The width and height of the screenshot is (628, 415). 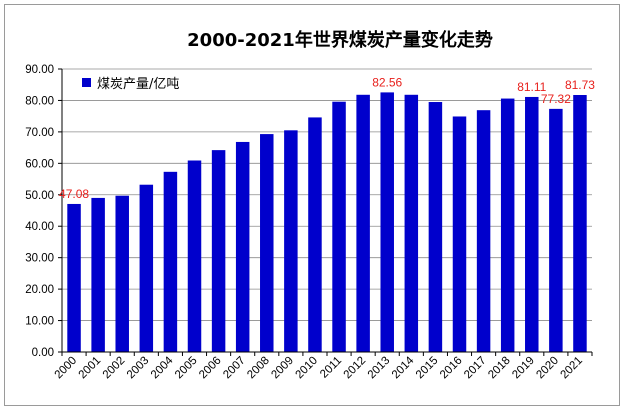 What do you see at coordinates (427, 368) in the screenshot?
I see `x-tick-label: 2015` at bounding box center [427, 368].